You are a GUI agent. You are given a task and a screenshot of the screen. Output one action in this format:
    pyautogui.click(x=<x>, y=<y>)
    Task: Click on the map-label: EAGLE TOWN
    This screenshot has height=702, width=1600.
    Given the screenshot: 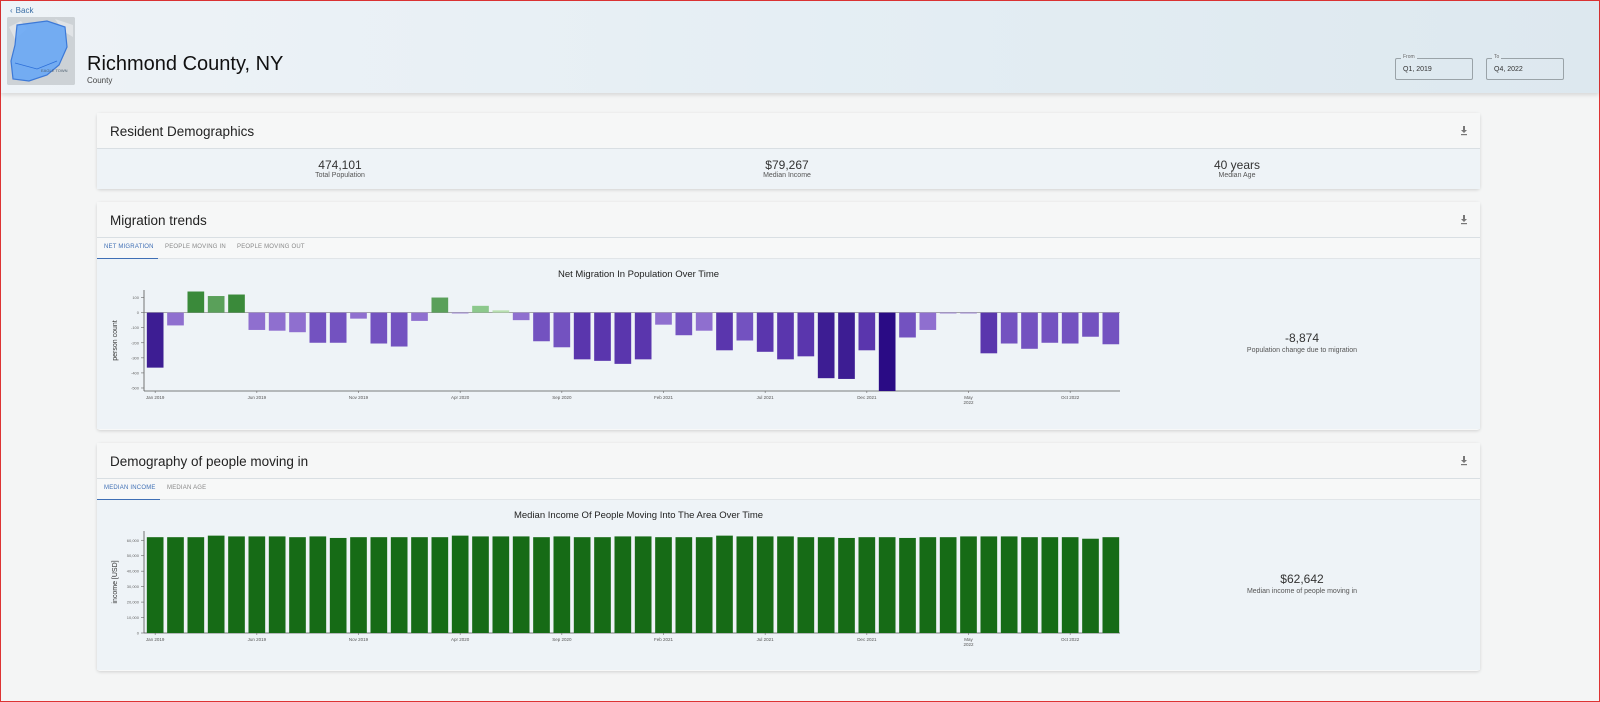 What is the action you would take?
    pyautogui.click(x=54, y=70)
    